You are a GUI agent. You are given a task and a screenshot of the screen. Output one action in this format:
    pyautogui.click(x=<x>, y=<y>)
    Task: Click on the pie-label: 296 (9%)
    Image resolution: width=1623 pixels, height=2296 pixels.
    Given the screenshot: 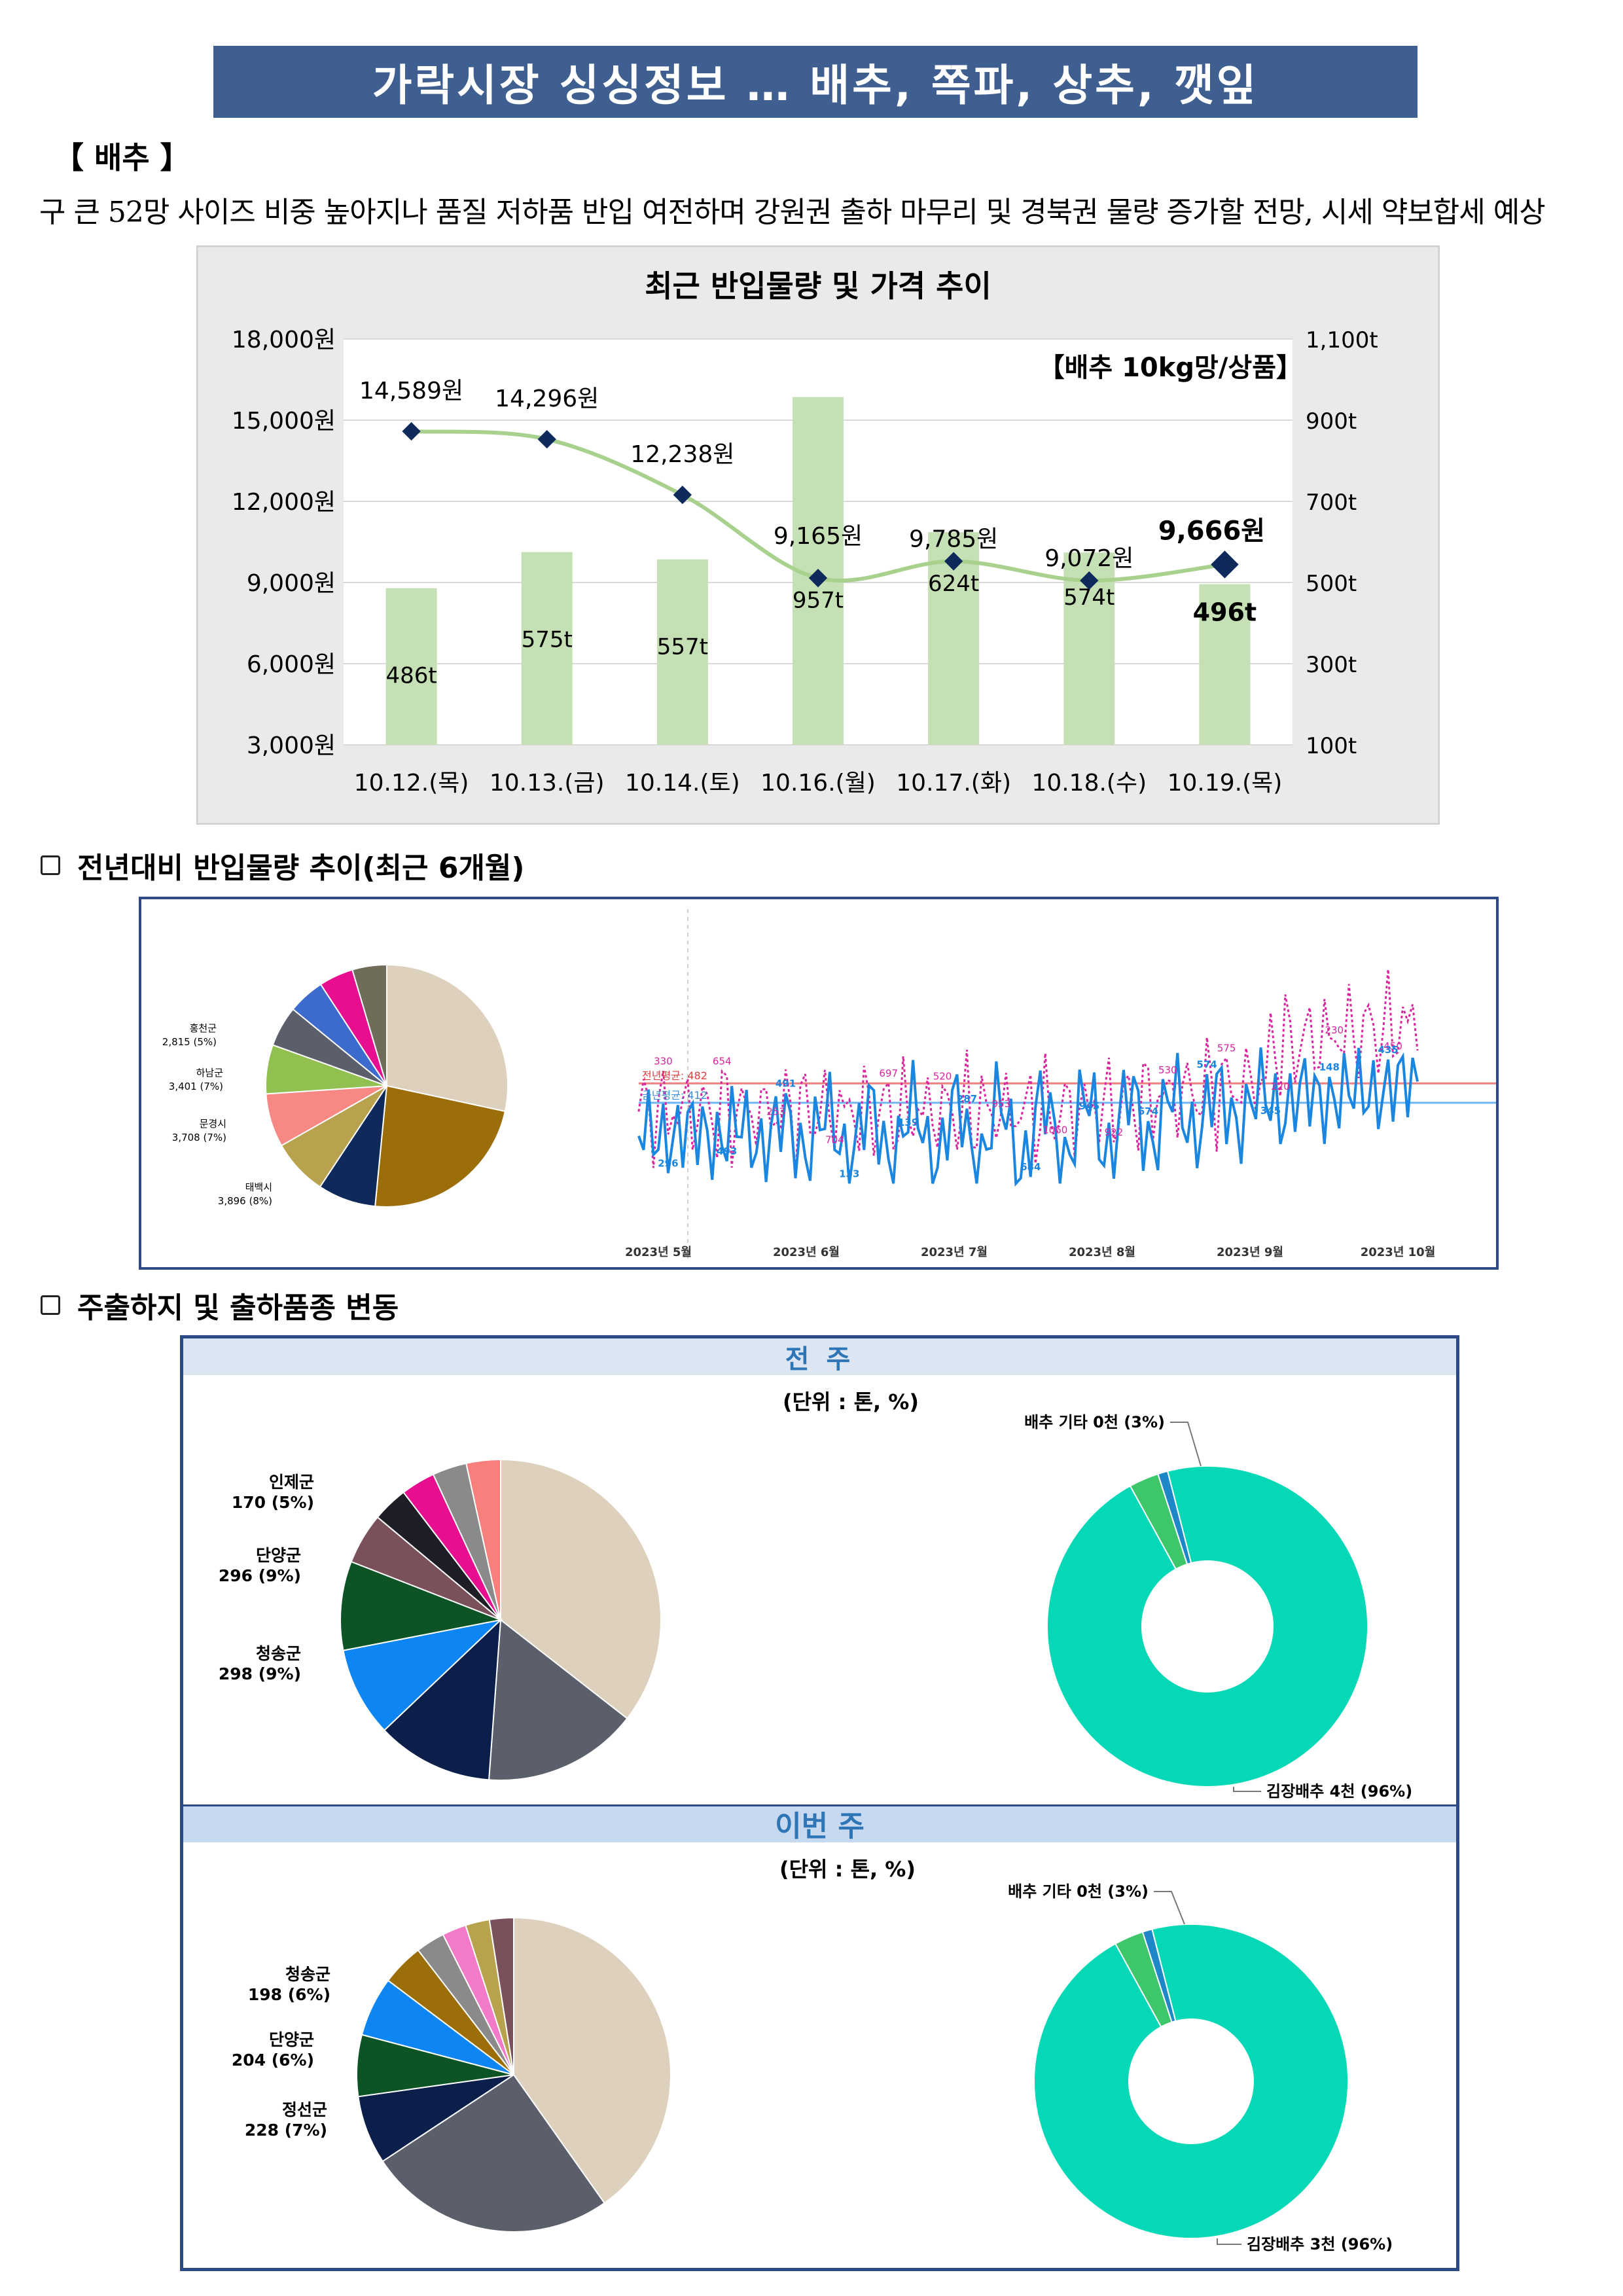 What is the action you would take?
    pyautogui.click(x=260, y=1575)
    